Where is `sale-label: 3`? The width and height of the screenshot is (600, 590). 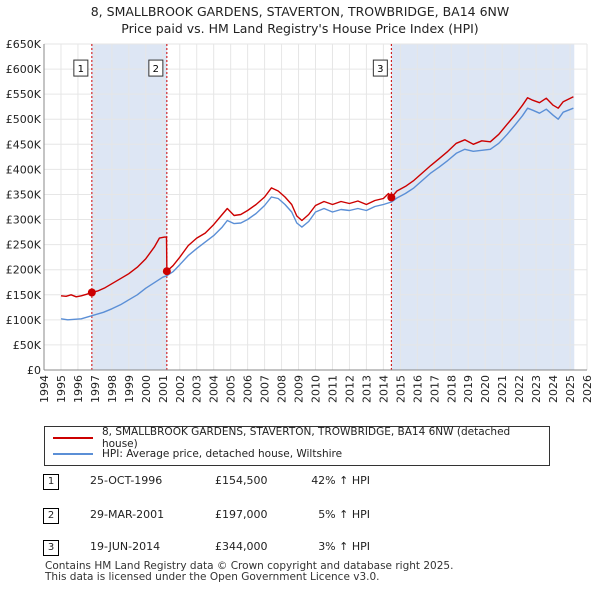
sale-label: 3 is located at coordinates (380, 69).